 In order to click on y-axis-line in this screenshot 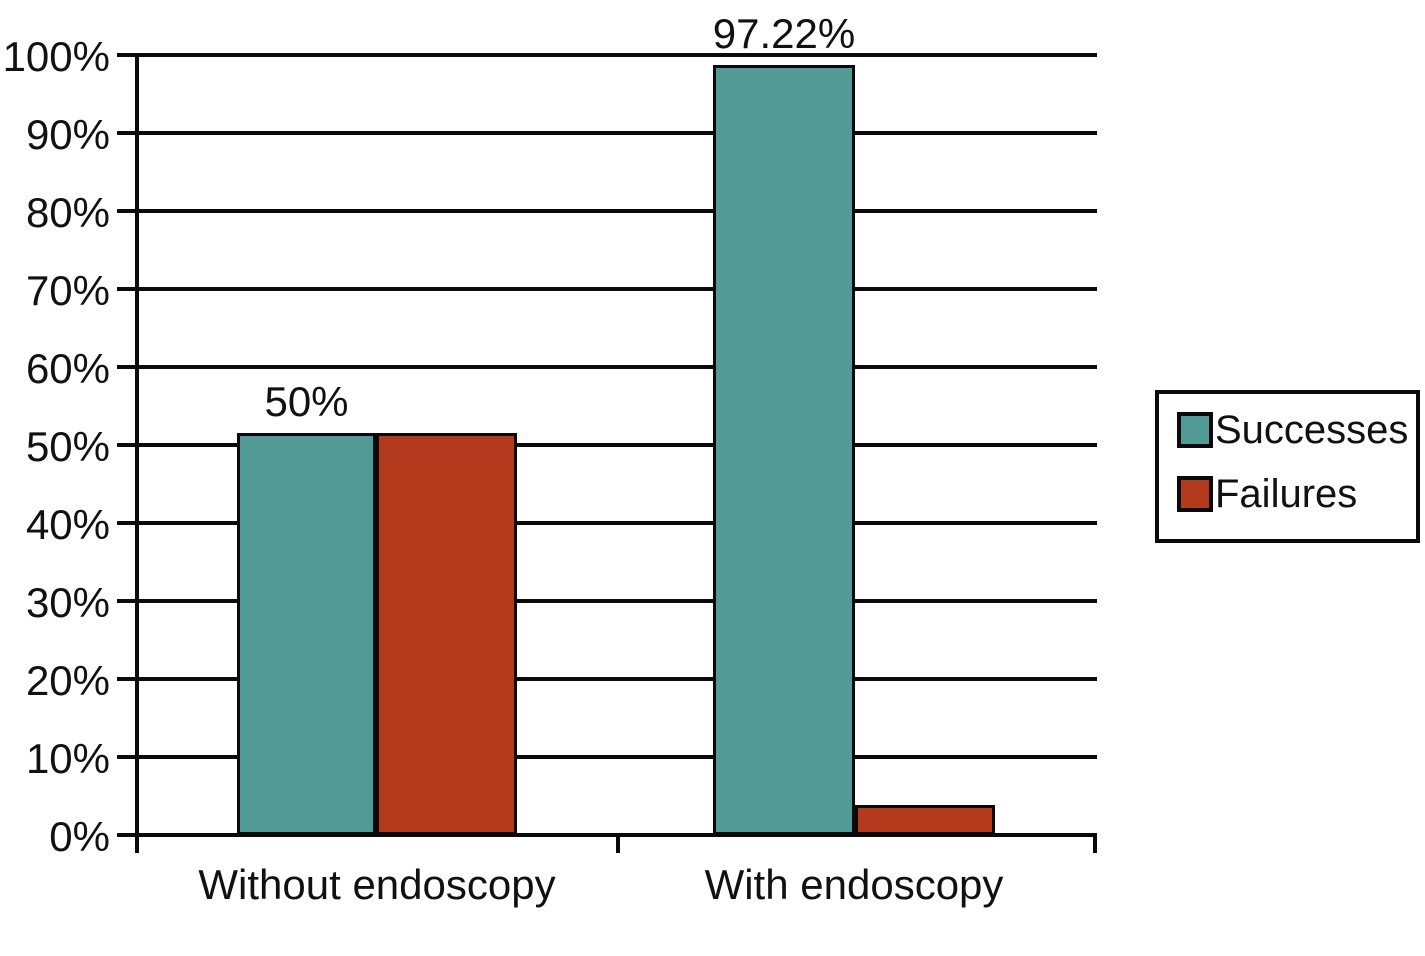, I will do `click(137, 454)`.